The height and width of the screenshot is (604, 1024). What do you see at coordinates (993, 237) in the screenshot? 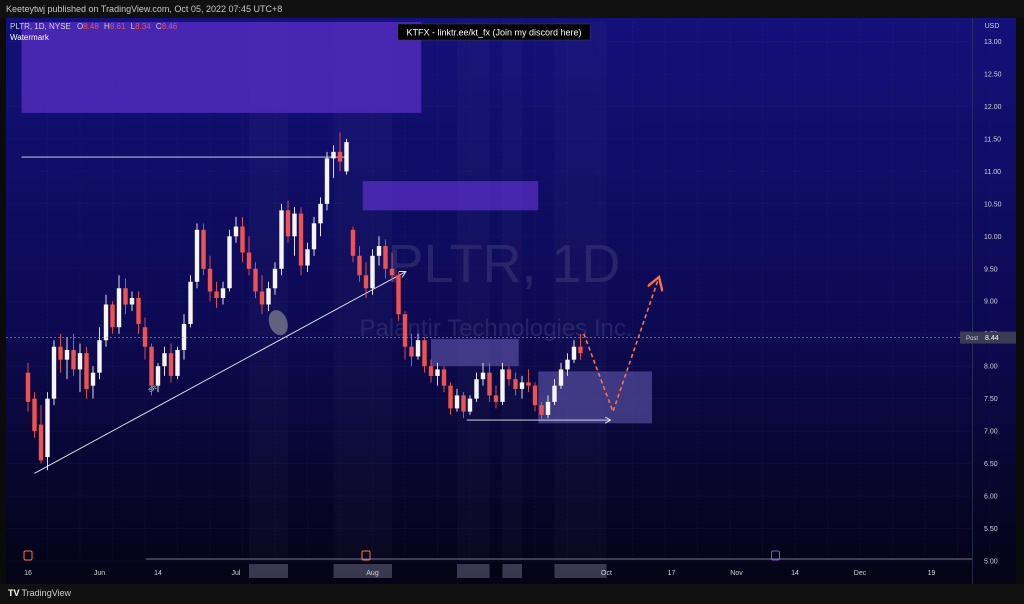
I see `y-tick-label: 10.00` at bounding box center [993, 237].